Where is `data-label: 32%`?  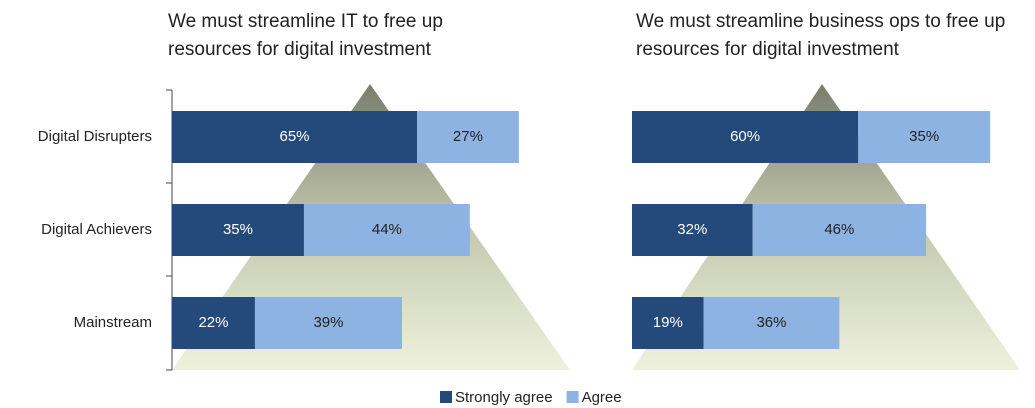 data-label: 32% is located at coordinates (692, 229).